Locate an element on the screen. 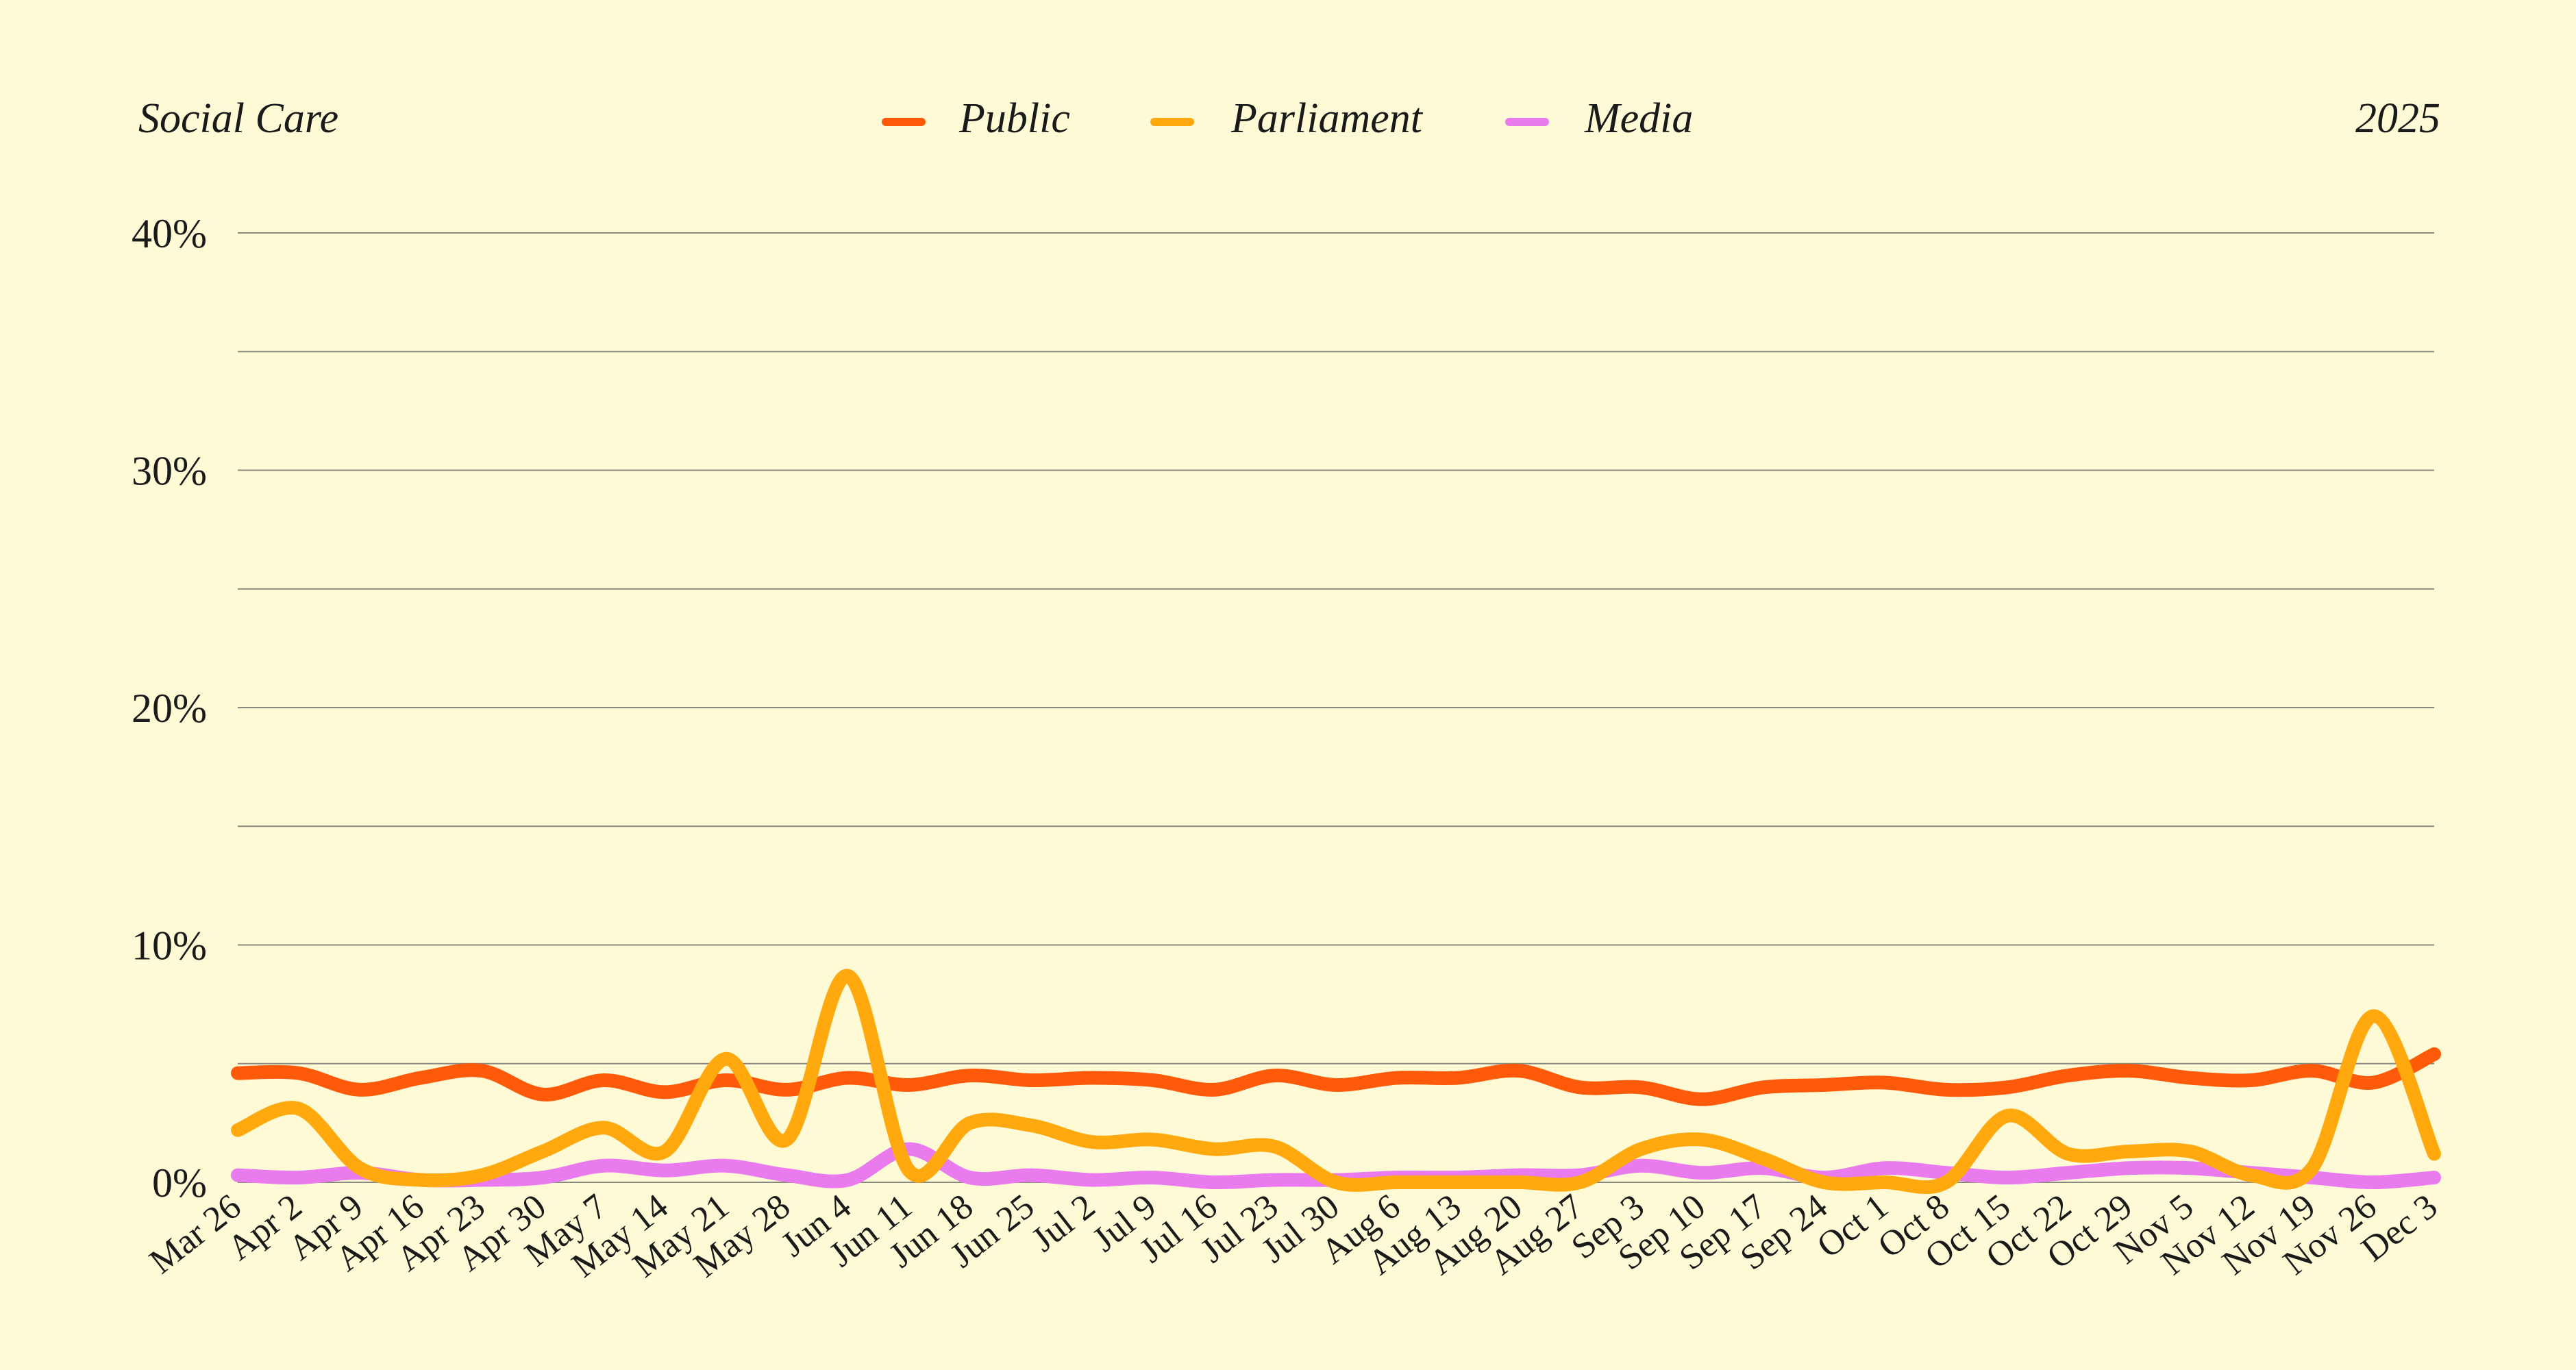 The height and width of the screenshot is (1370, 2576). legend-label-parliament: Parliament is located at coordinates (1327, 119).